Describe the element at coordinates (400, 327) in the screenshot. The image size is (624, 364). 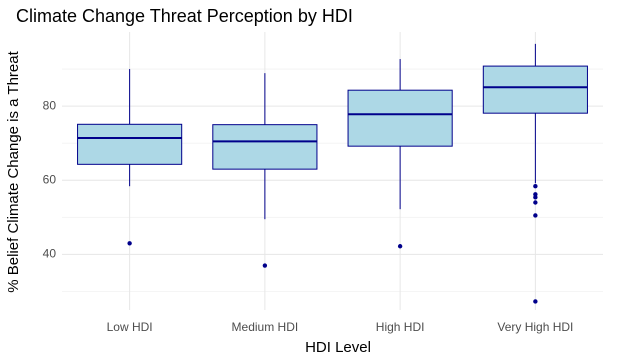
I see `x-tick-label: High HDI` at that location.